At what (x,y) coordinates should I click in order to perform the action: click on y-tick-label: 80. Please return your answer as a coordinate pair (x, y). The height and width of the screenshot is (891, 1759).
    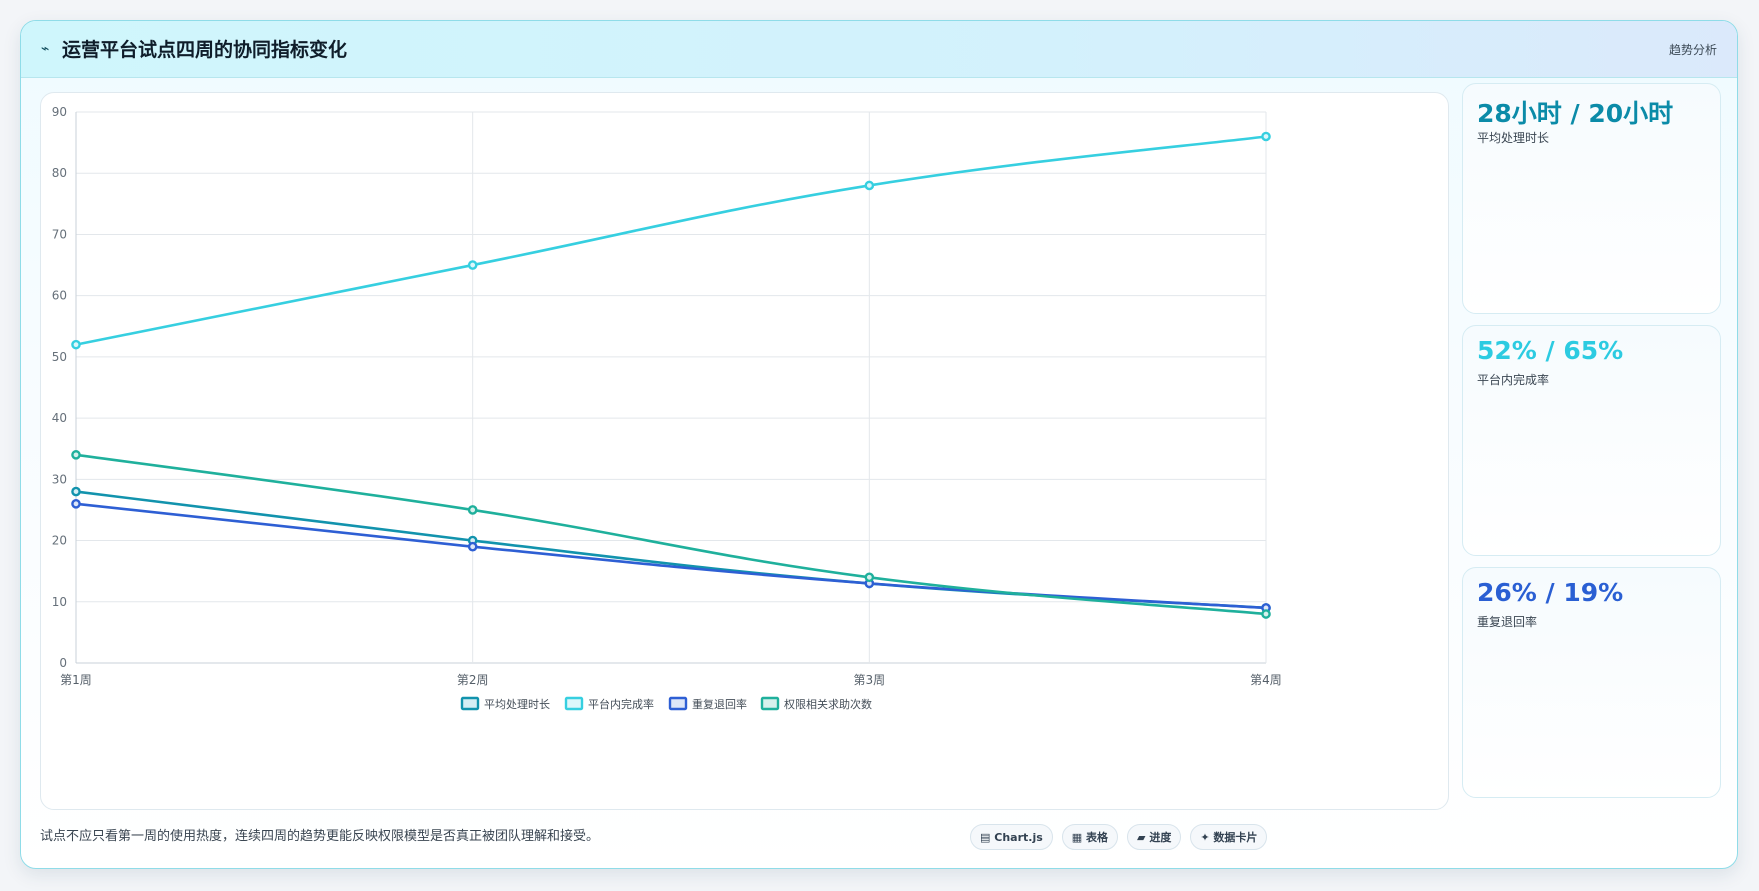
    Looking at the image, I should click on (59, 173).